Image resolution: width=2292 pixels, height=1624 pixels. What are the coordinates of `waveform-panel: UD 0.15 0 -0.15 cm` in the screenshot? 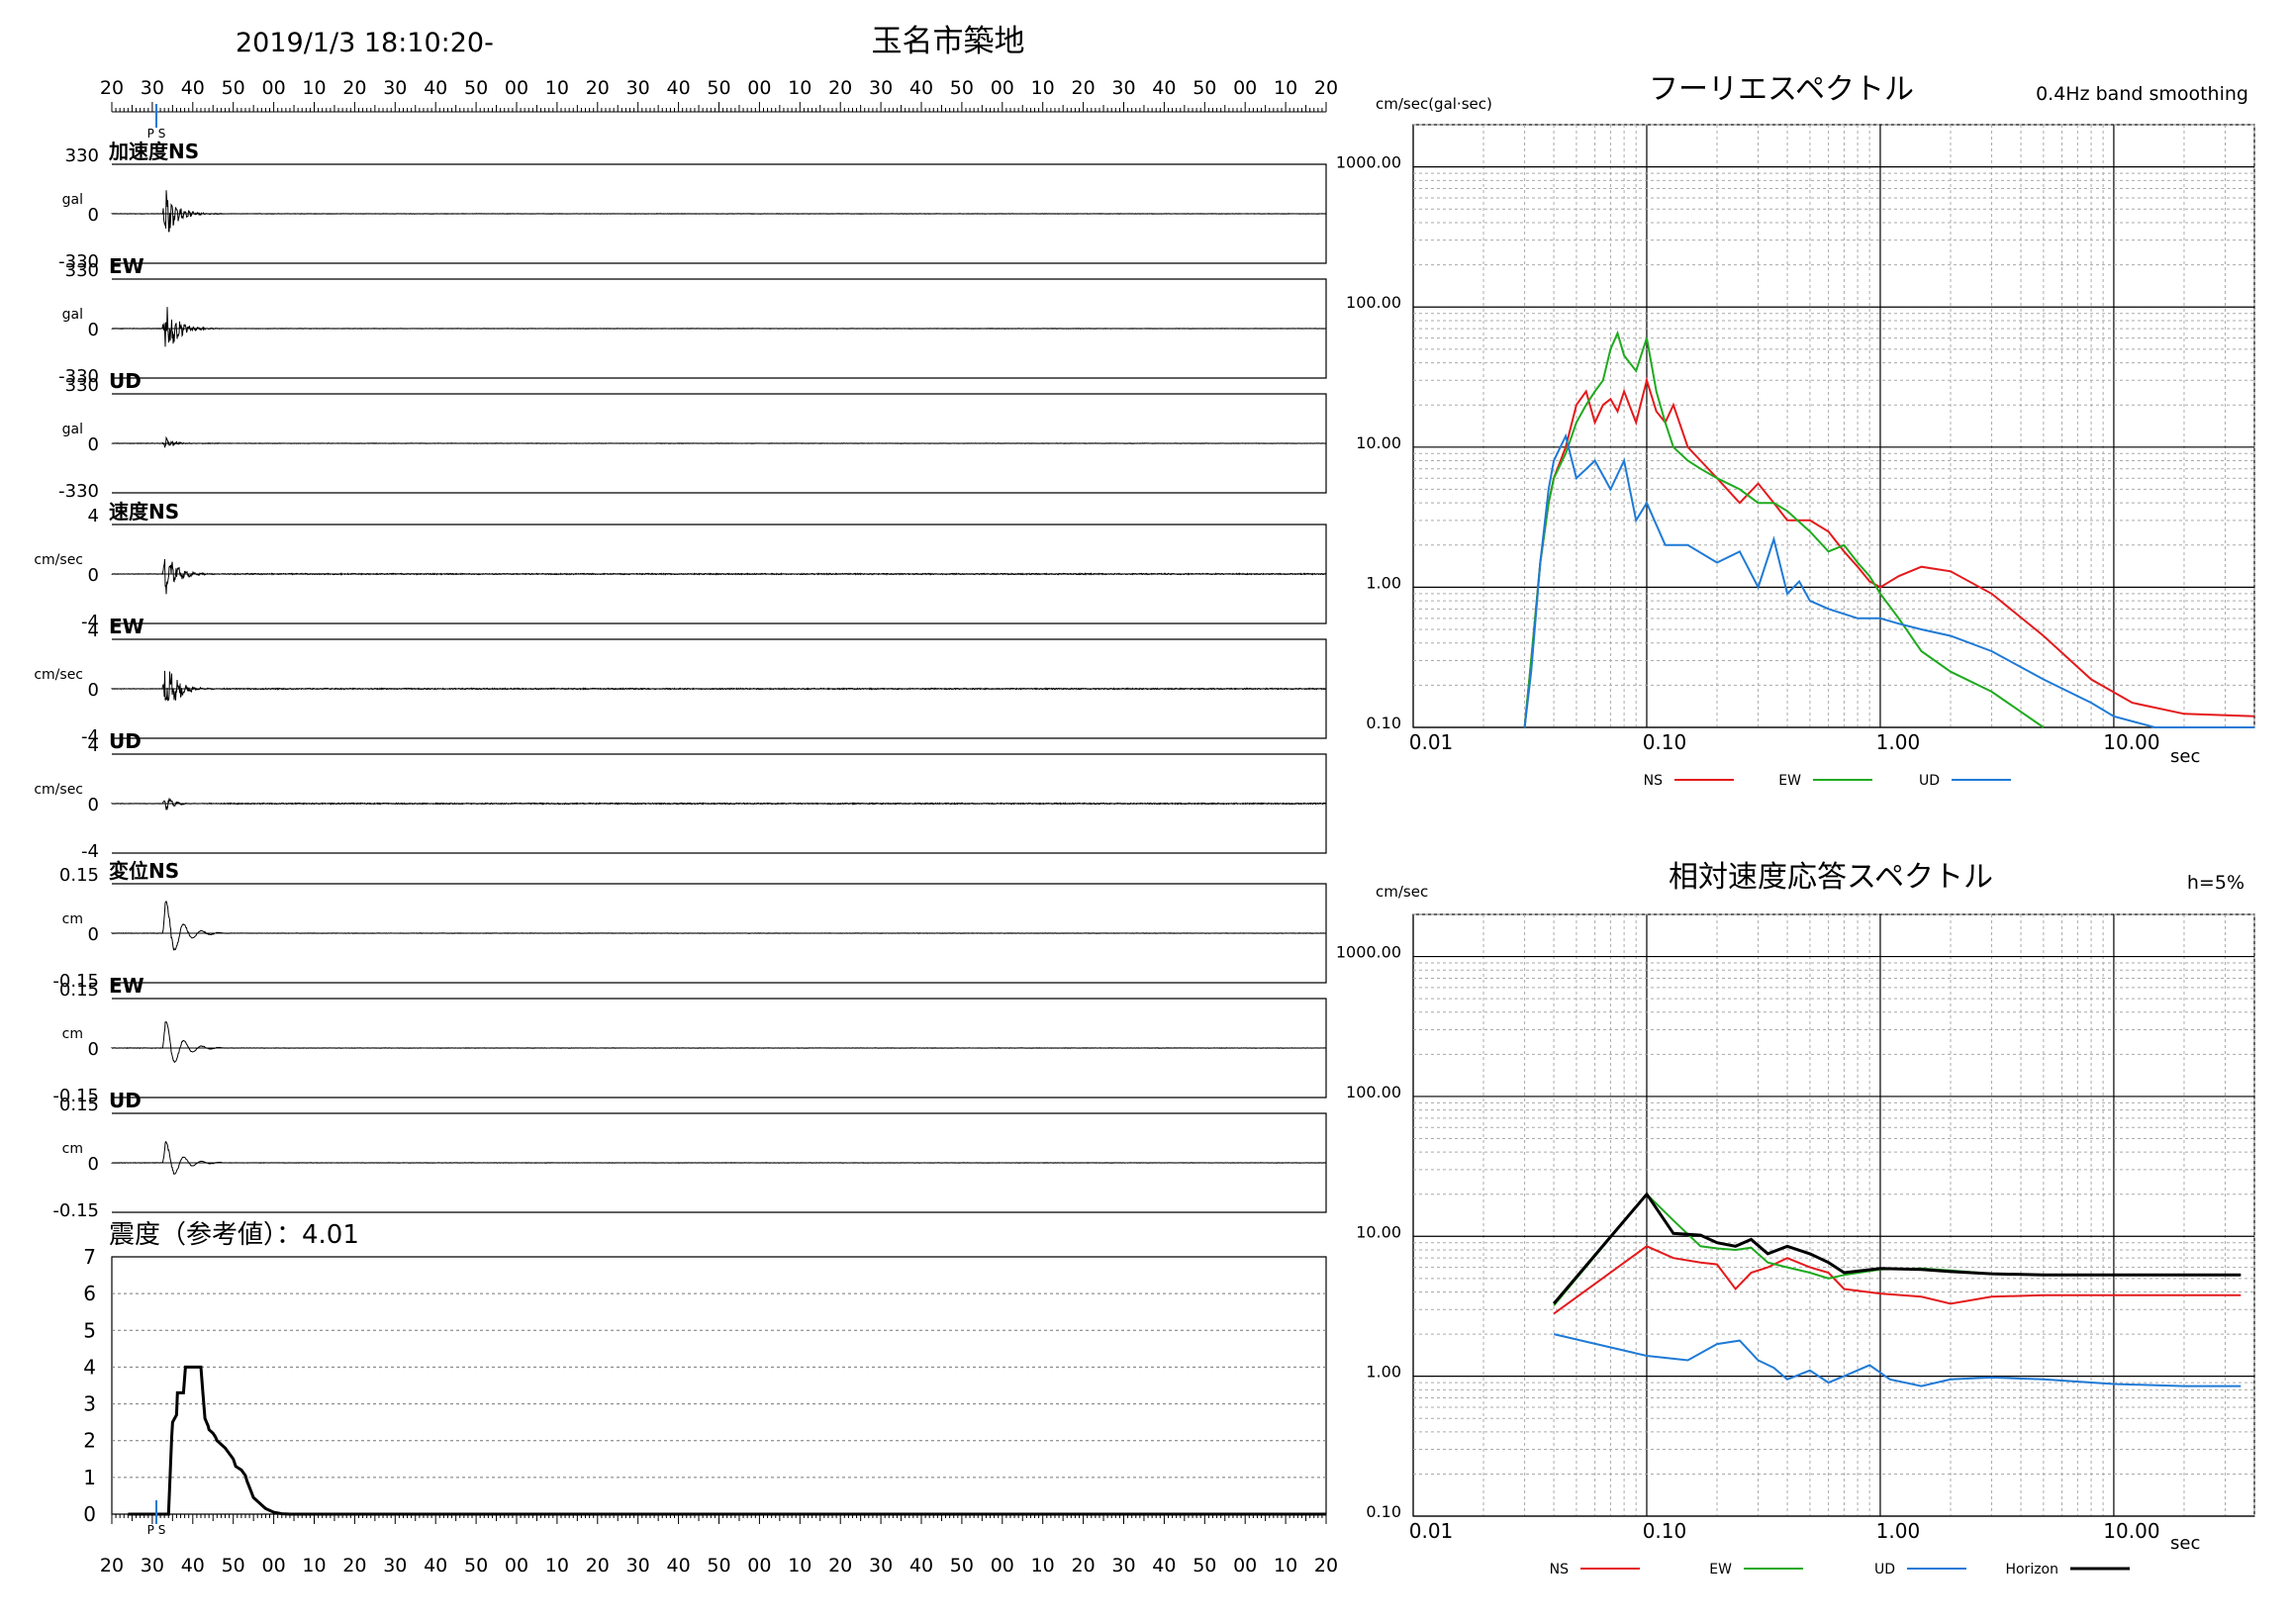 It's located at (689, 1155).